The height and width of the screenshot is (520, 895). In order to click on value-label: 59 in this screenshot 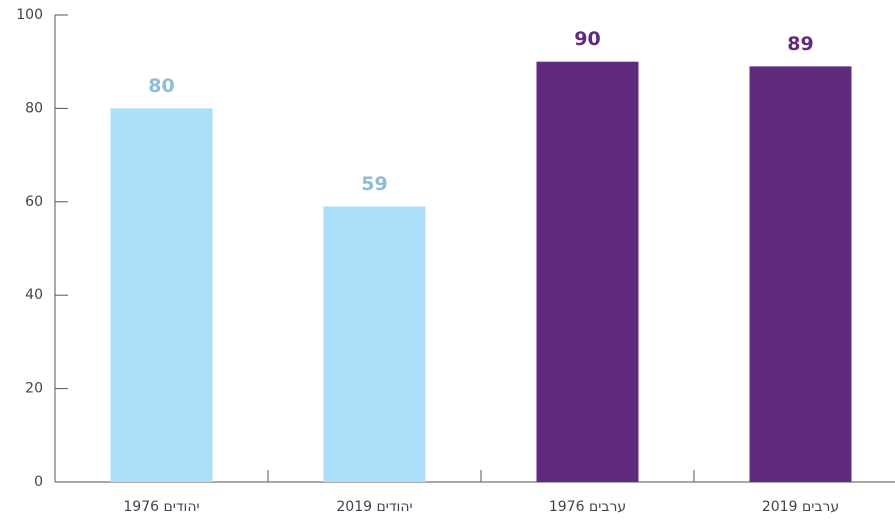, I will do `click(374, 184)`.